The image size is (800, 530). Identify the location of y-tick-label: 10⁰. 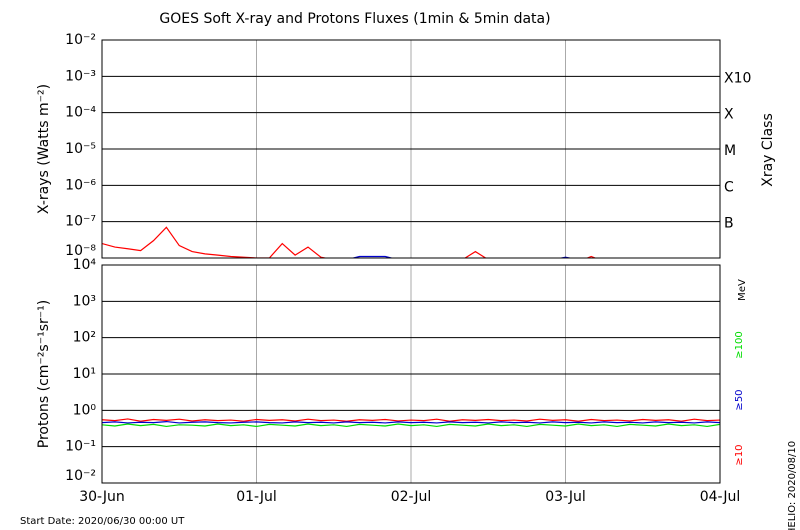
(85, 410).